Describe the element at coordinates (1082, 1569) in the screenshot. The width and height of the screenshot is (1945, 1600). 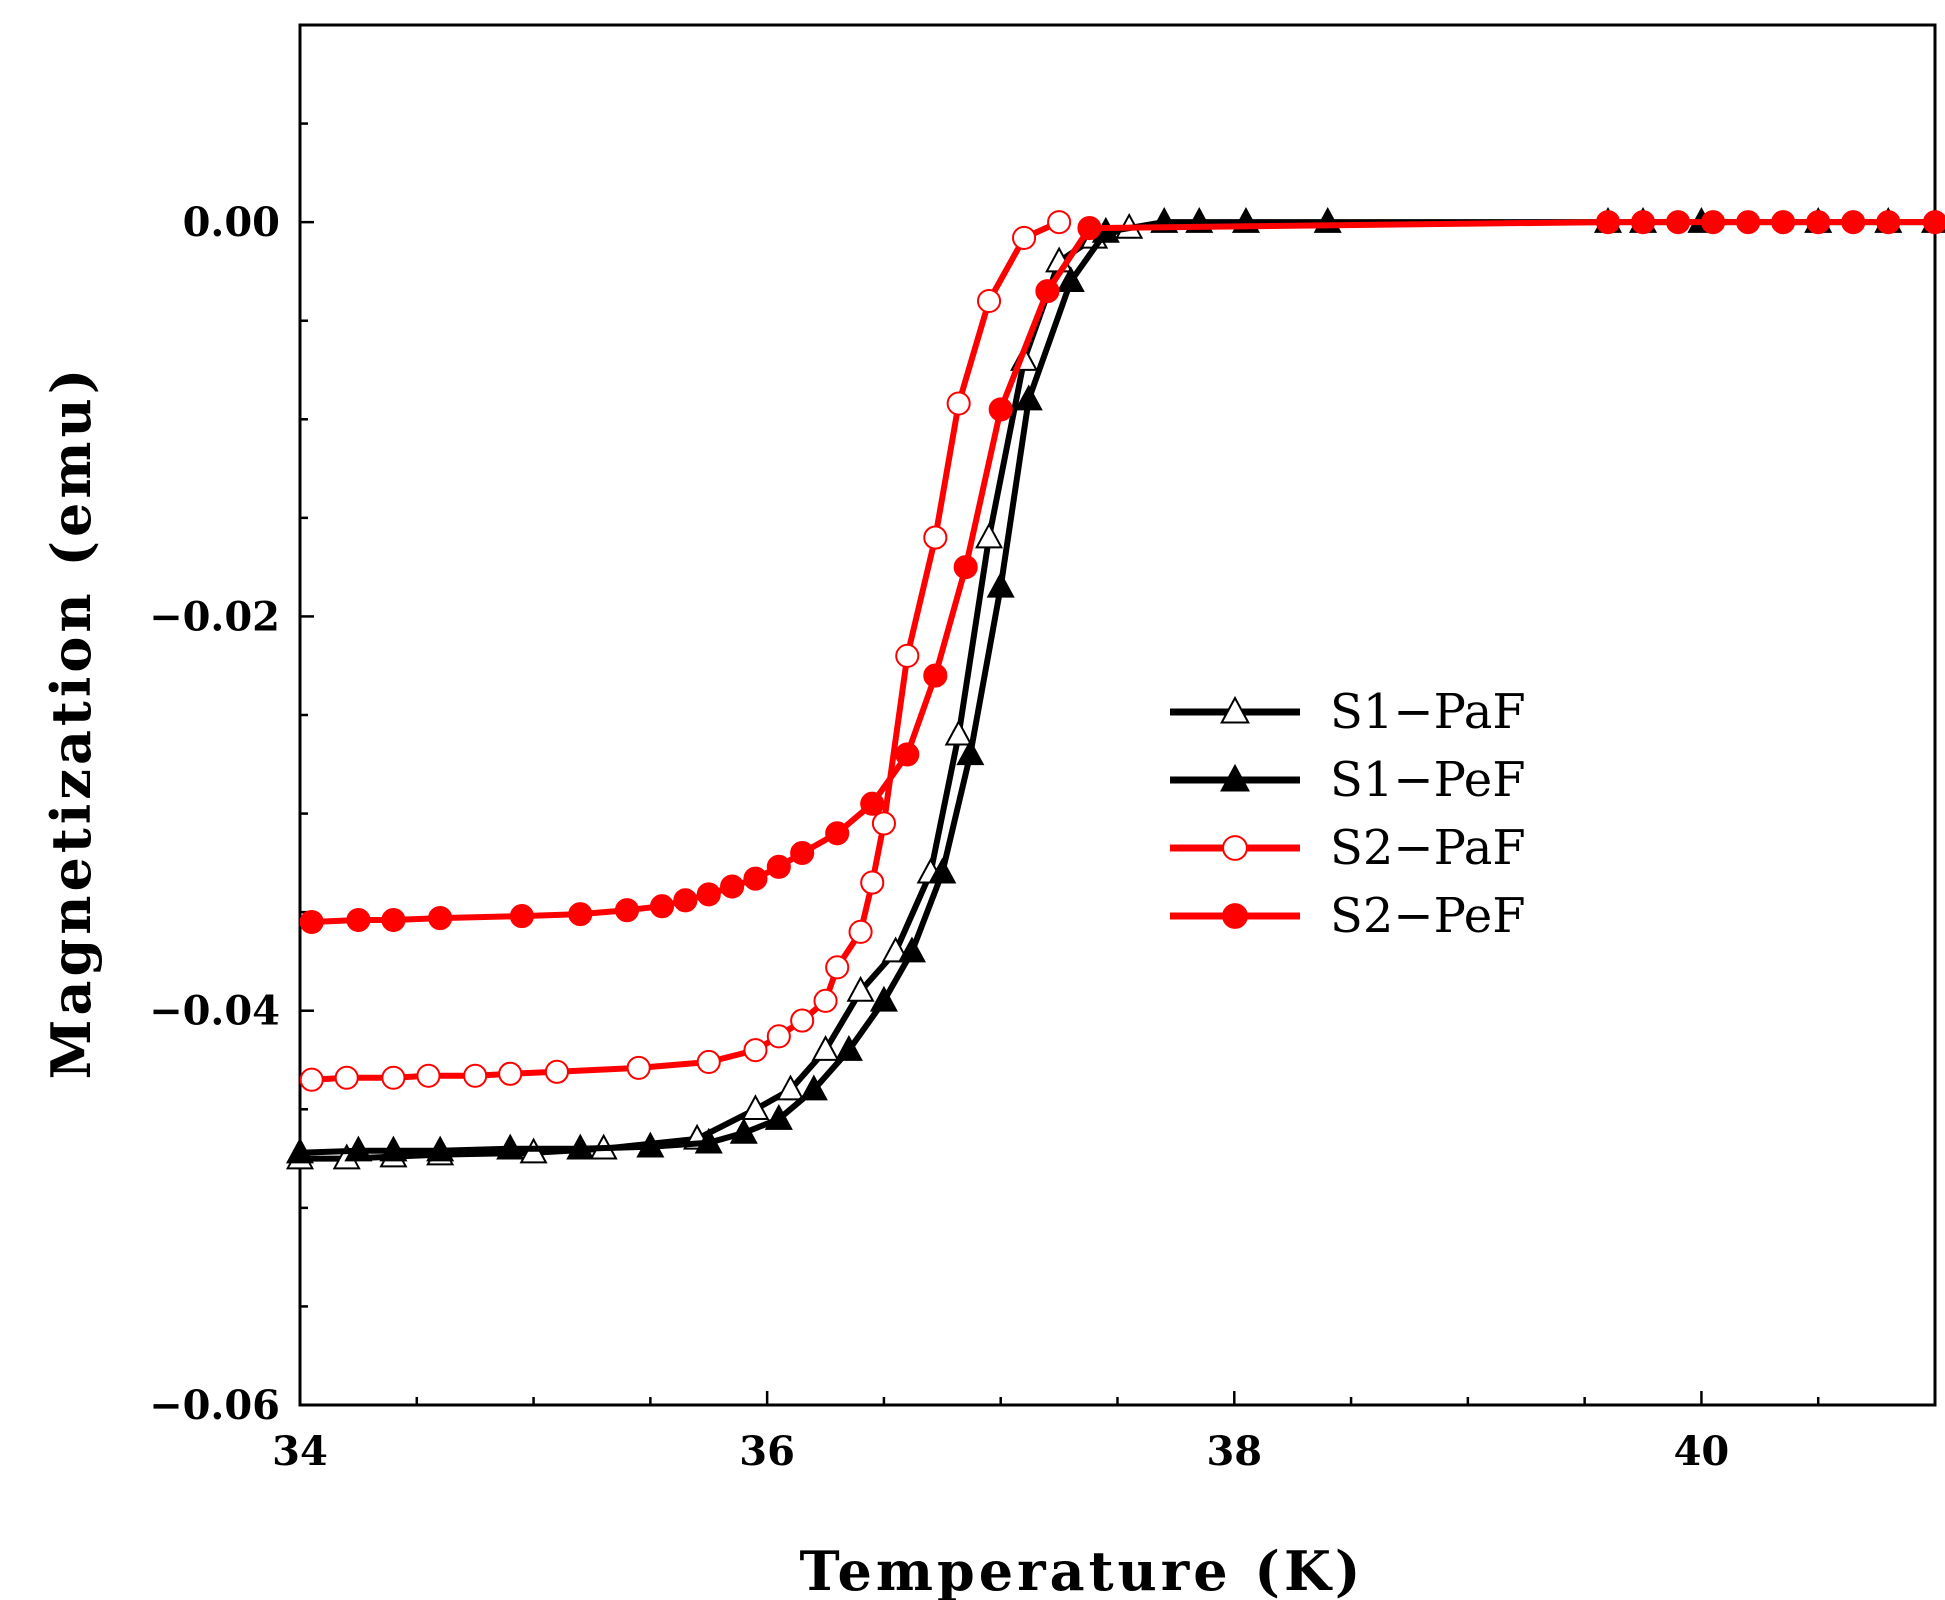
I see `x-axis-title: Temperature (K)` at that location.